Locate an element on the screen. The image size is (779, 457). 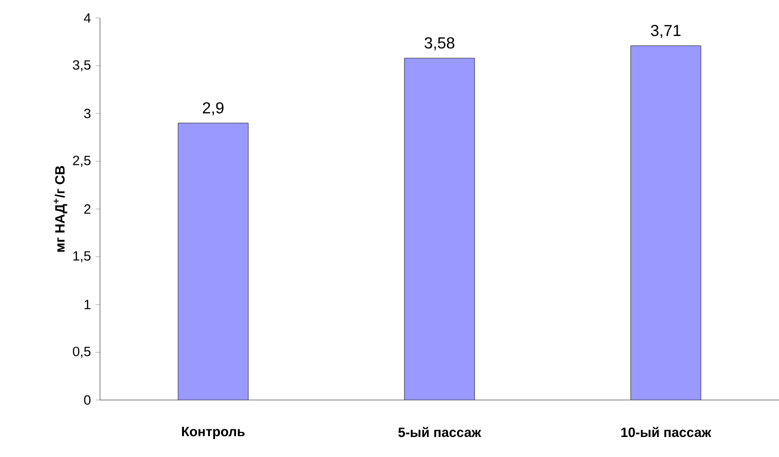
x-tick-label: 10-ый пассаж is located at coordinates (666, 432).